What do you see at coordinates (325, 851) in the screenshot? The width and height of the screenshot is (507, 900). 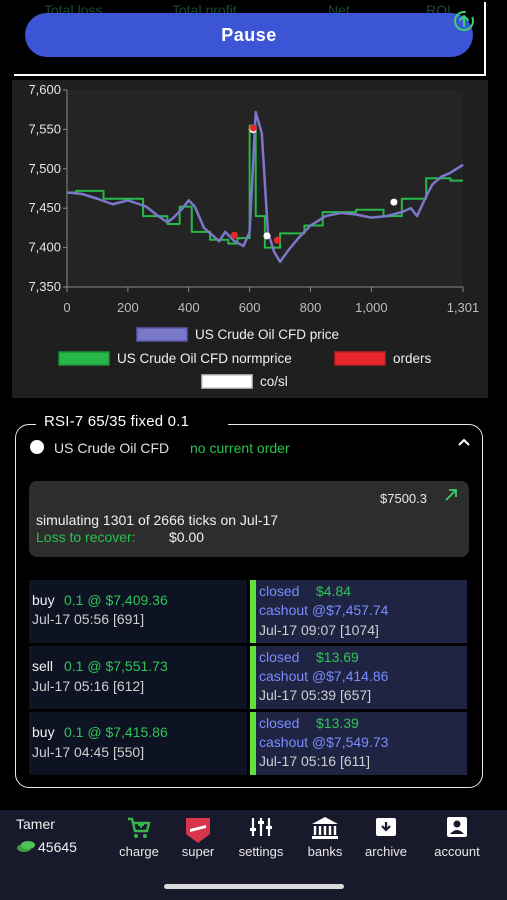 I see `nav-label-banks: banks` at bounding box center [325, 851].